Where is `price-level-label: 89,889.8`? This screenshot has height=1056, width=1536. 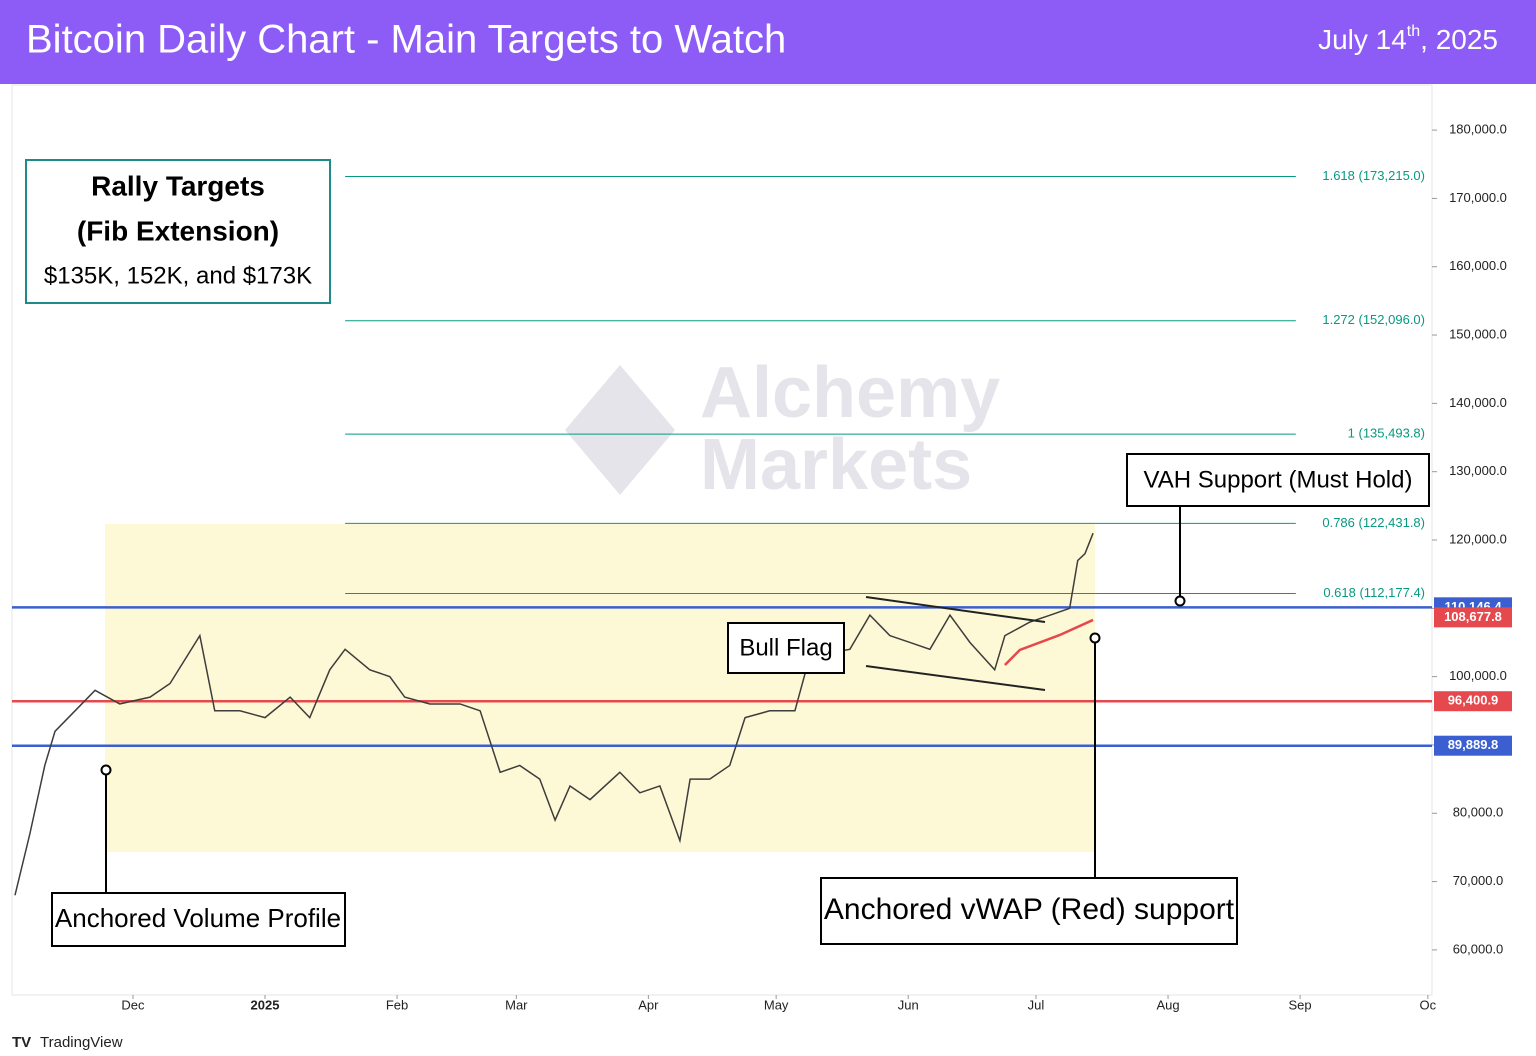 price-level-label: 89,889.8 is located at coordinates (1473, 744).